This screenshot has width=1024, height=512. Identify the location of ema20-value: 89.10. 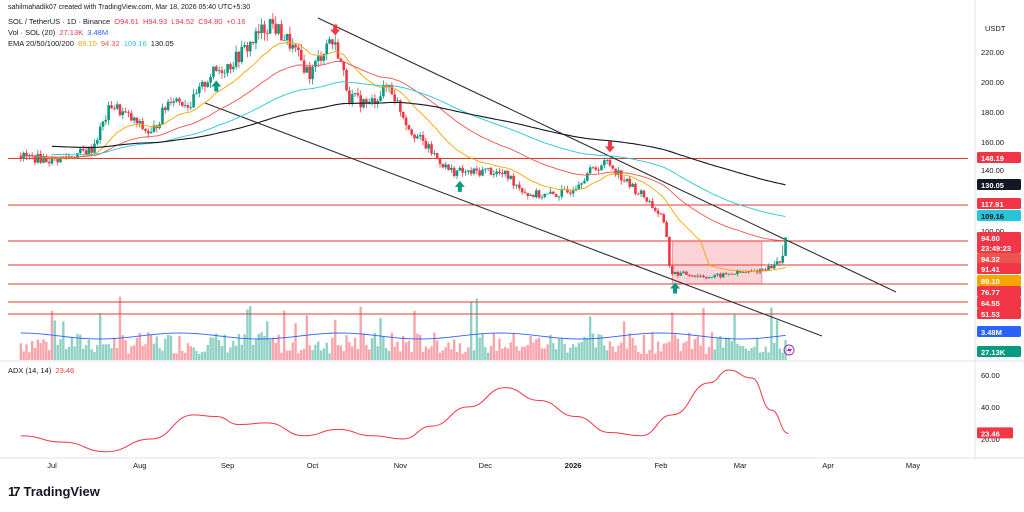
(87, 43).